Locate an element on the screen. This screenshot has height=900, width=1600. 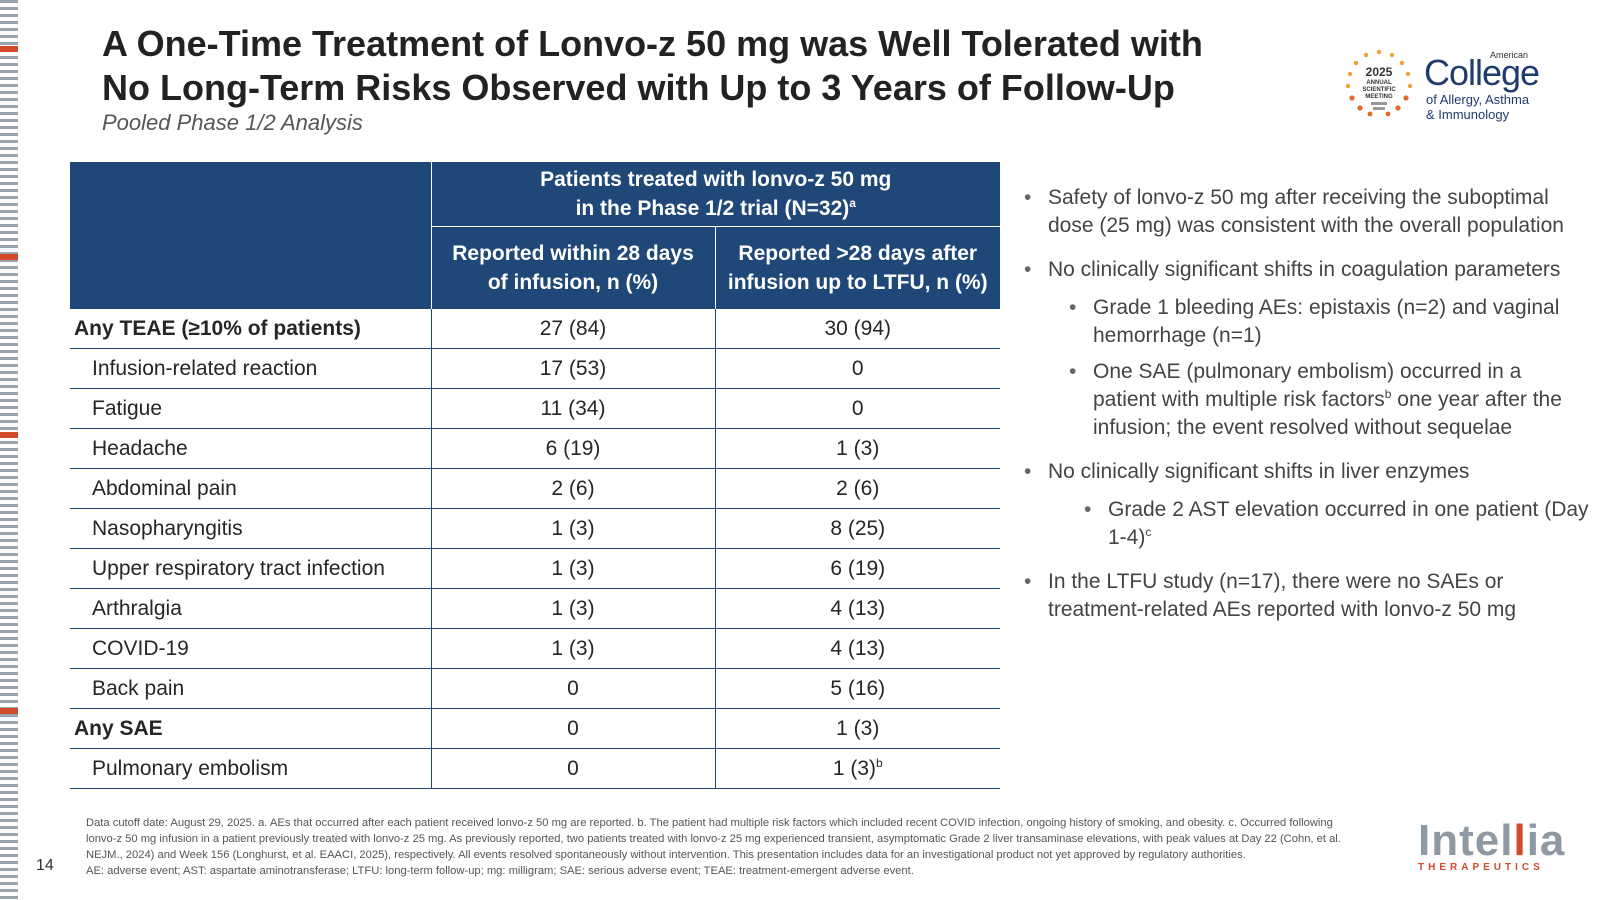
cell-after: 1 (3)b is located at coordinates (857, 768).